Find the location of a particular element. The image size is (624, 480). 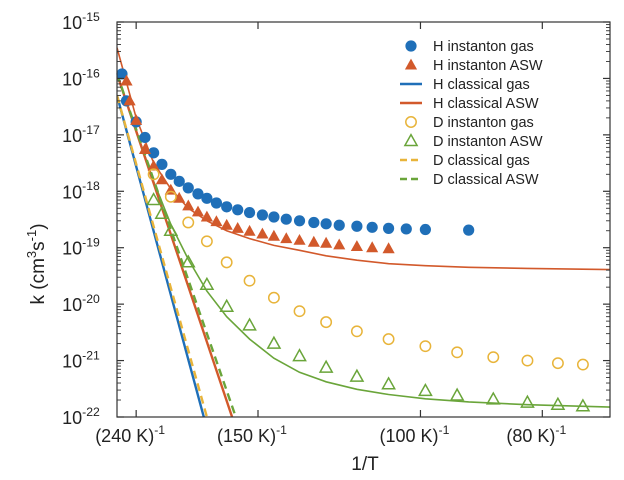

x-tick-label: (100 K)-1 is located at coordinates (415, 434).